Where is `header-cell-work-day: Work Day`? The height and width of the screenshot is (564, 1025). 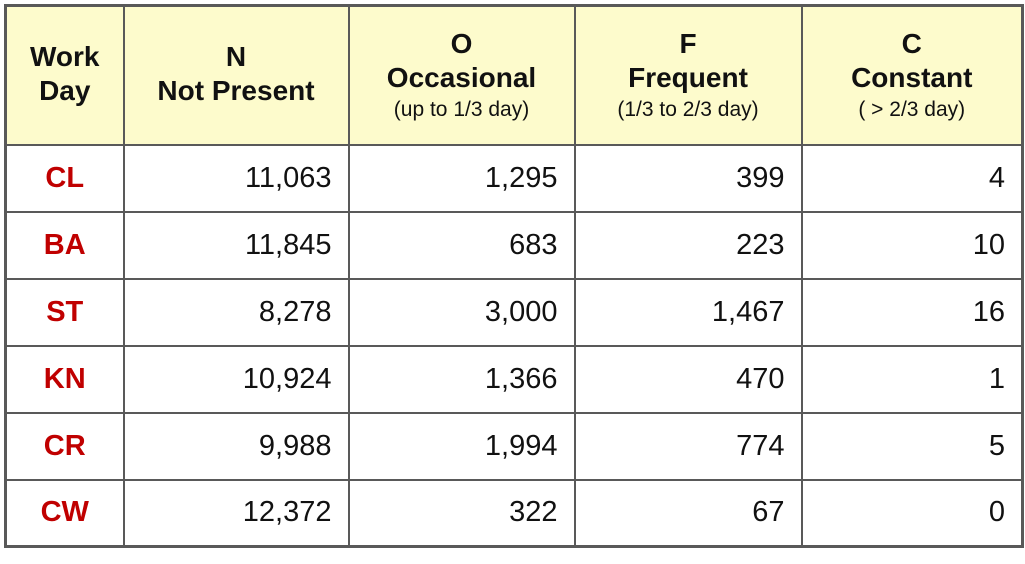 header-cell-work-day: Work Day is located at coordinates (64, 75).